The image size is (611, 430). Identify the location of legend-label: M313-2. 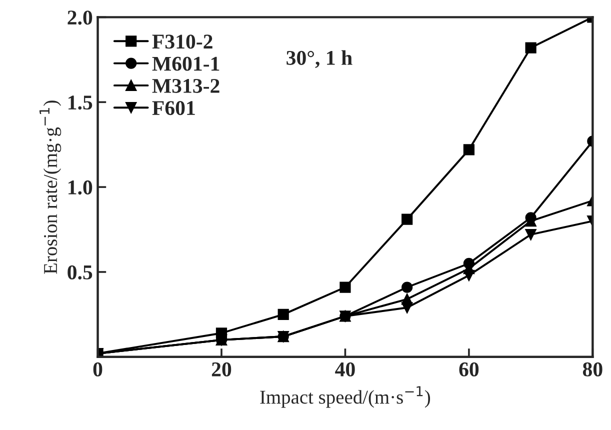
(186, 85).